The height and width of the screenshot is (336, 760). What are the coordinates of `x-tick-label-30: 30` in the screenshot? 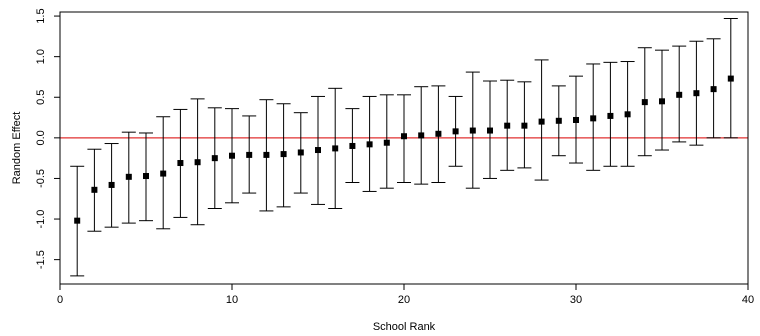 It's located at (576, 300).